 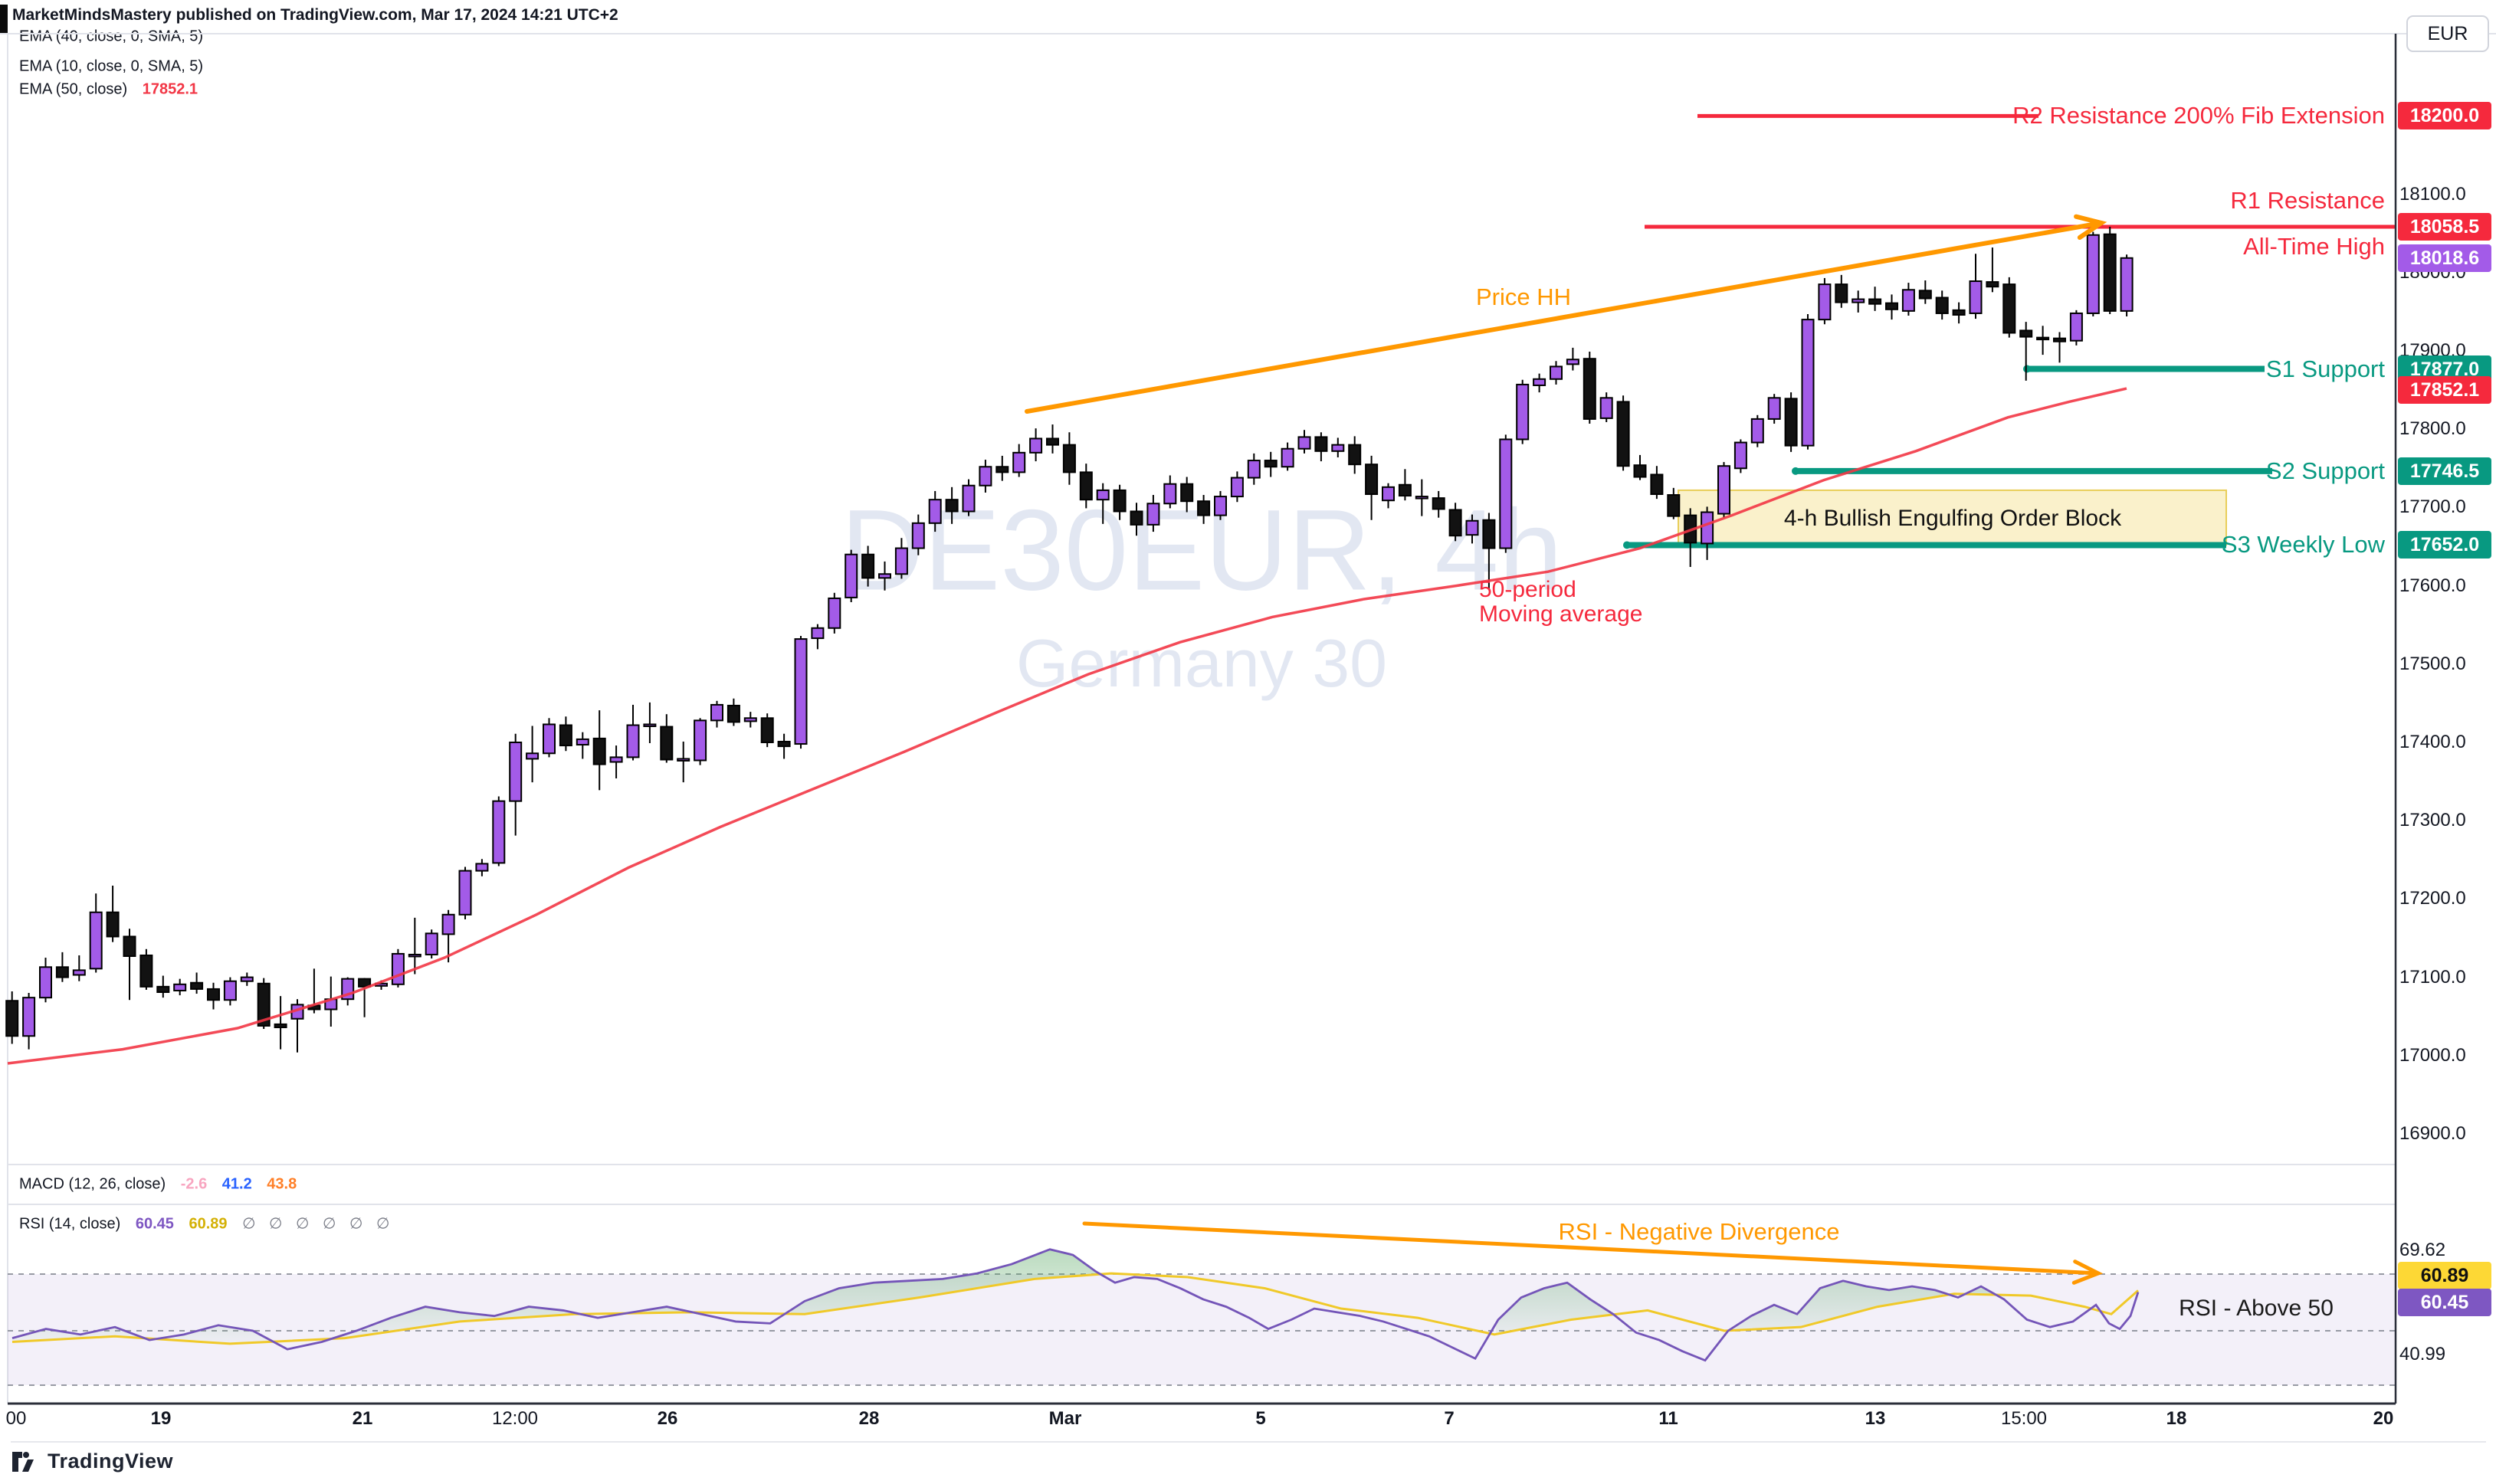 What do you see at coordinates (362, 1418) in the screenshot?
I see `time-tick-label: 21` at bounding box center [362, 1418].